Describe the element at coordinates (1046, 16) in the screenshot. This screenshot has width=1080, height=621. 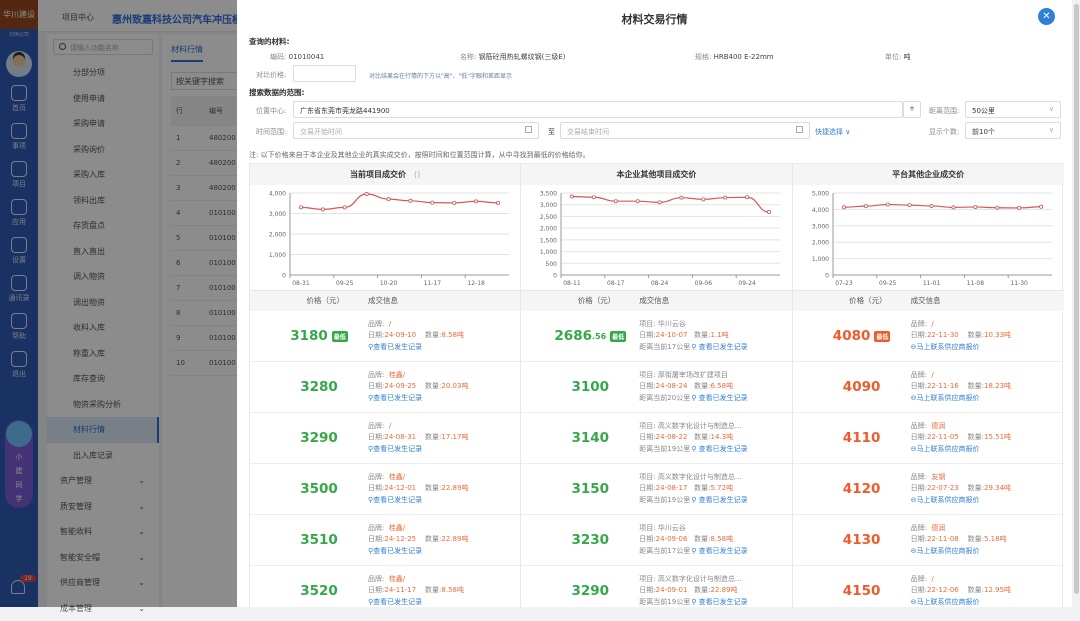
I see `close-icon: ✕` at that location.